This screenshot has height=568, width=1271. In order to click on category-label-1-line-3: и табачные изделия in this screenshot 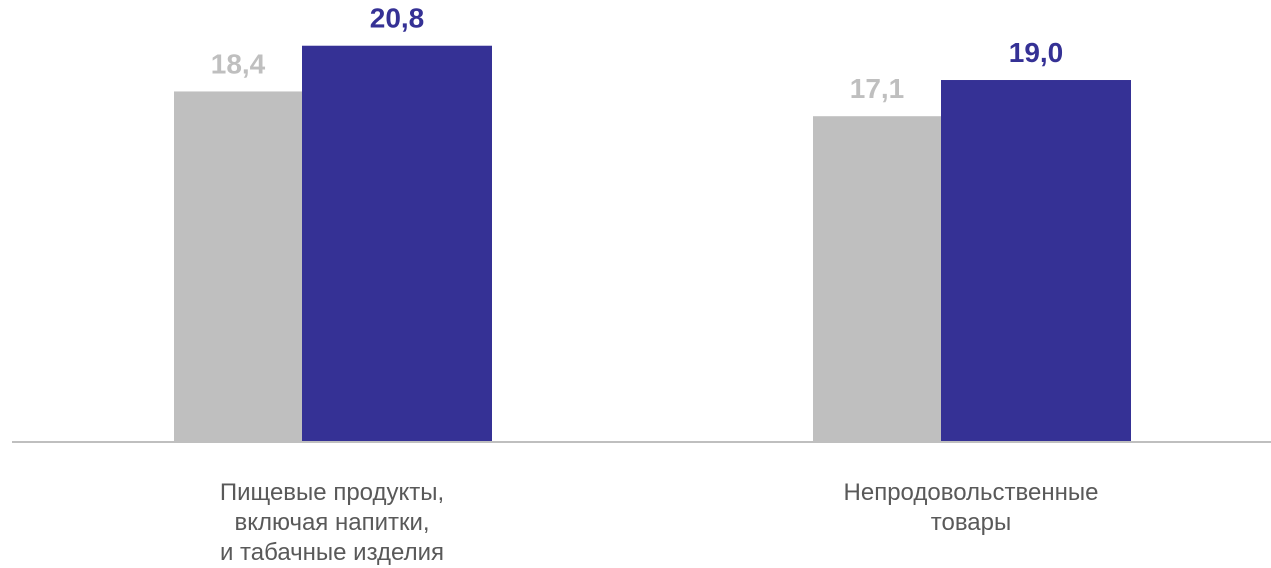, I will do `click(332, 552)`.